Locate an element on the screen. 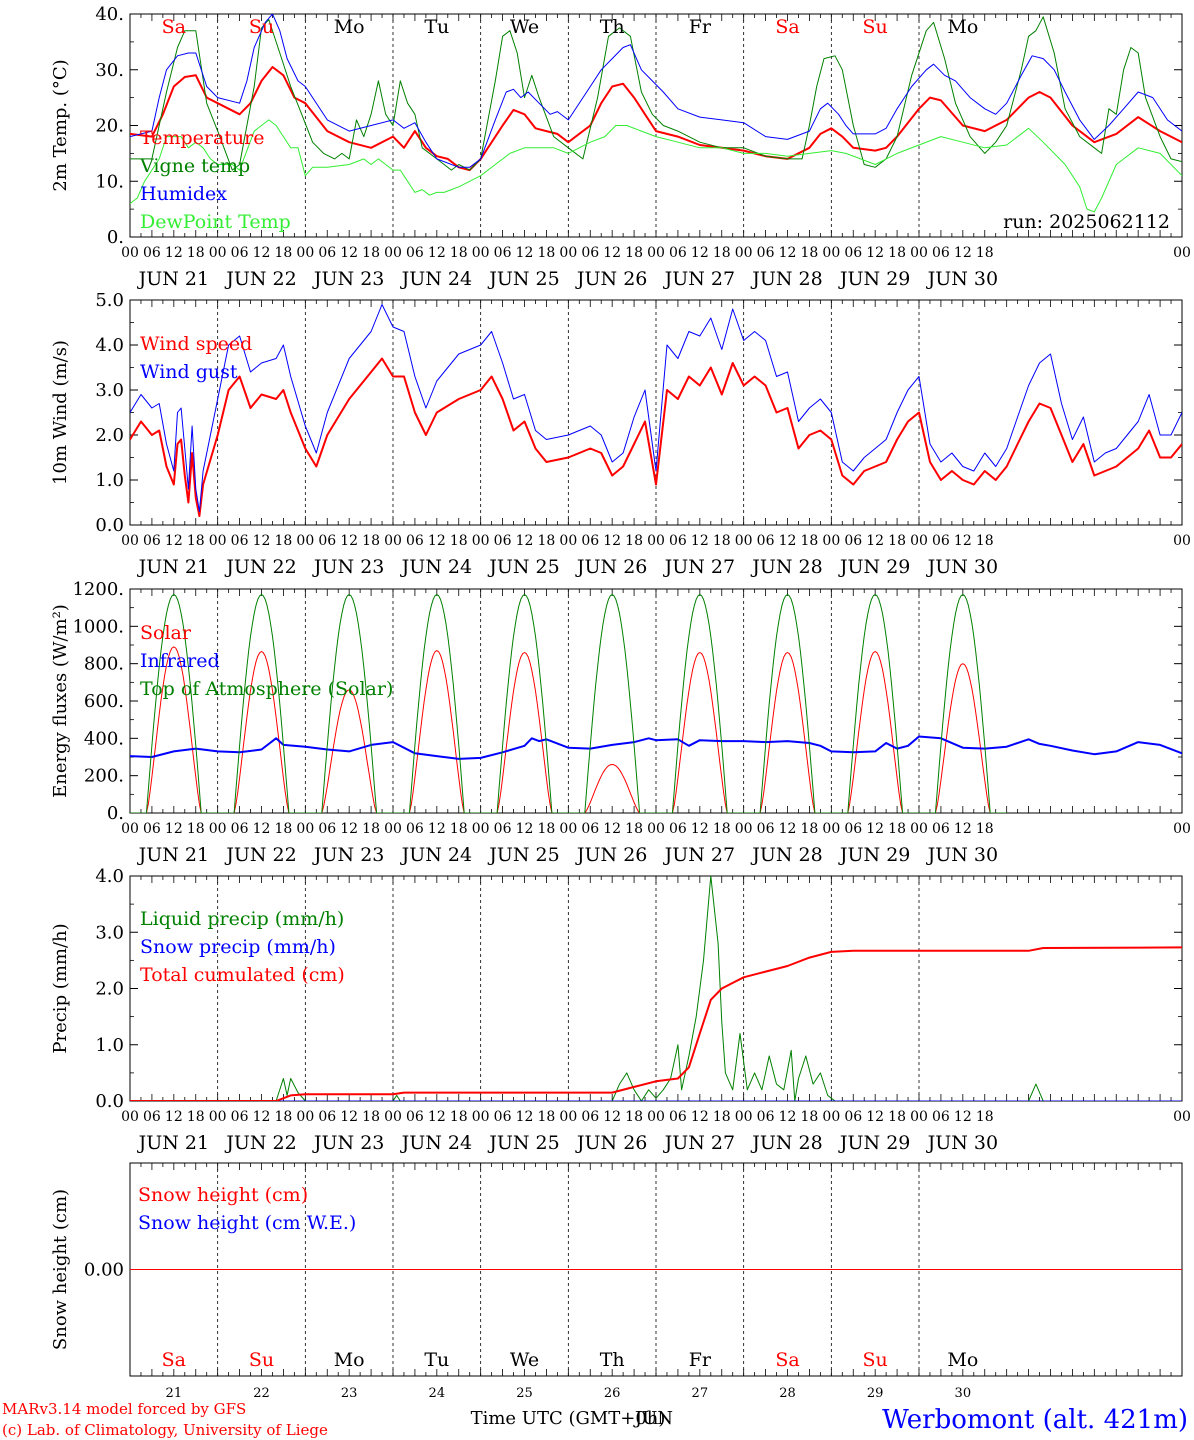 Image resolution: width=1194 pixels, height=1440 pixels. weekday-label: Mo is located at coordinates (349, 27).